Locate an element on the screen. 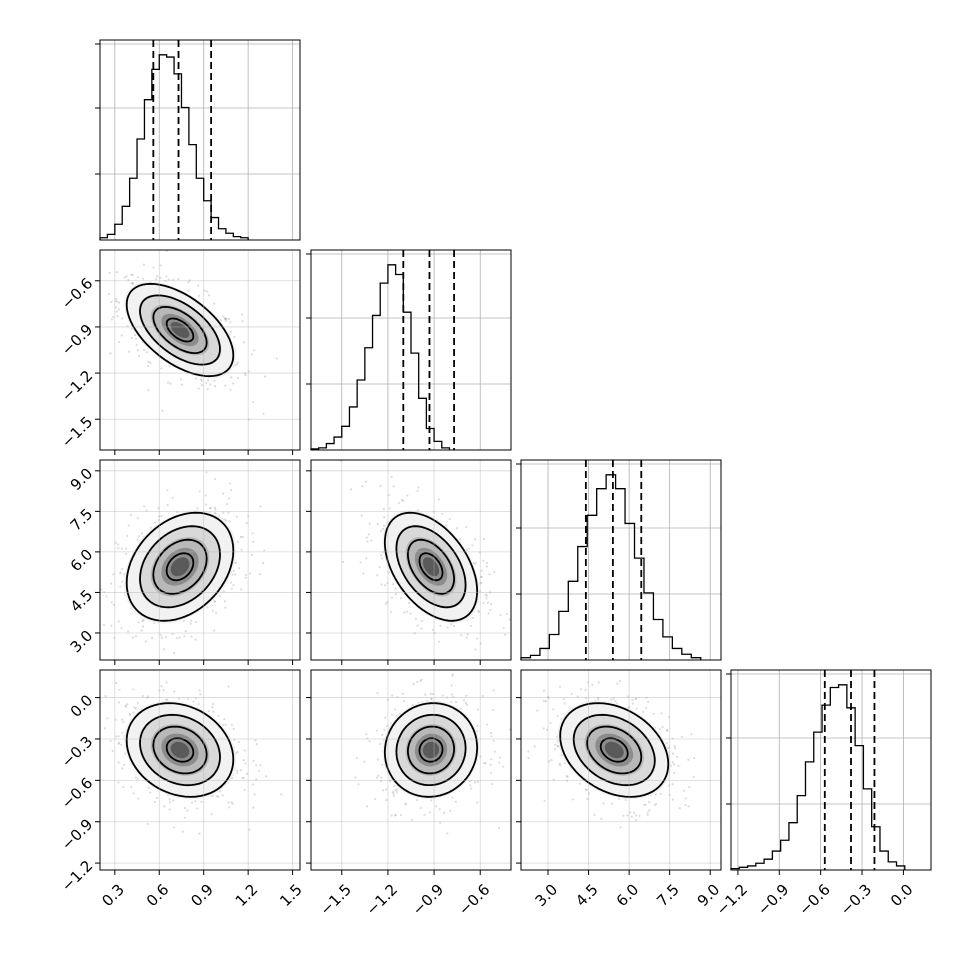 The width and height of the screenshot is (970, 970). y-tick-label: 6.0 is located at coordinates (82, 561).